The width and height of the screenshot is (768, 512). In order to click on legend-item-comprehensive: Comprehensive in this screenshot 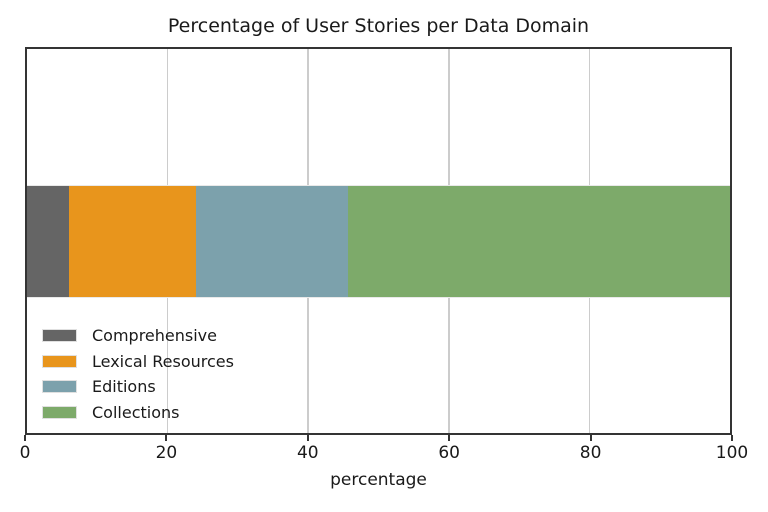, I will do `click(138, 336)`.